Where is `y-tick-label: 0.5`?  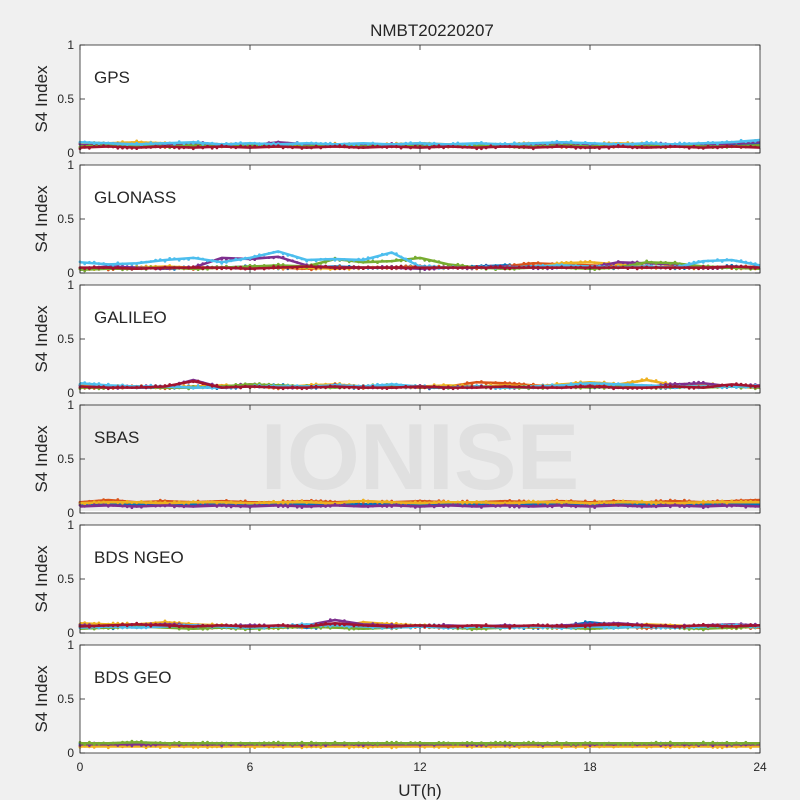 y-tick-label: 0.5 is located at coordinates (65, 219).